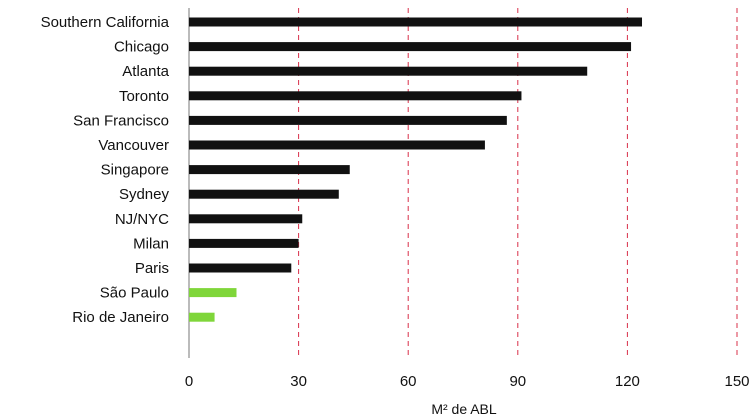  What do you see at coordinates (627, 381) in the screenshot?
I see `x-tick-label: 120` at bounding box center [627, 381].